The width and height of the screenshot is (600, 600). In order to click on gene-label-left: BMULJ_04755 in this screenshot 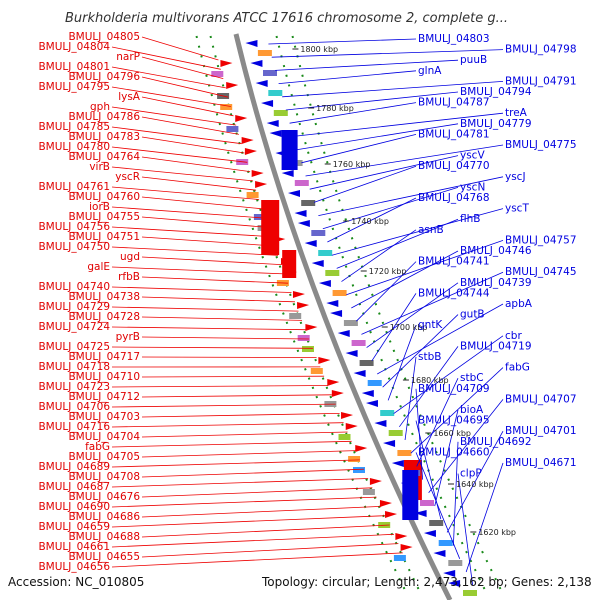, I will do `click(104, 217)`.